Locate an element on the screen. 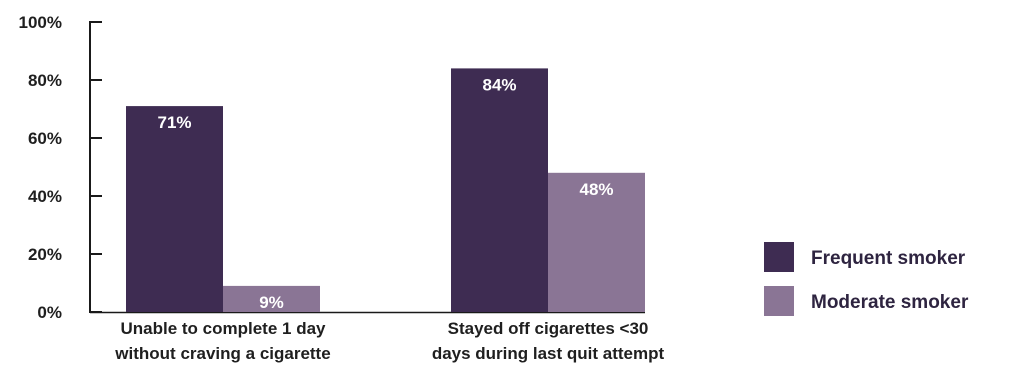 Image resolution: width=1025 pixels, height=372 pixels. category-label: days during last quit attempt is located at coordinates (548, 353).